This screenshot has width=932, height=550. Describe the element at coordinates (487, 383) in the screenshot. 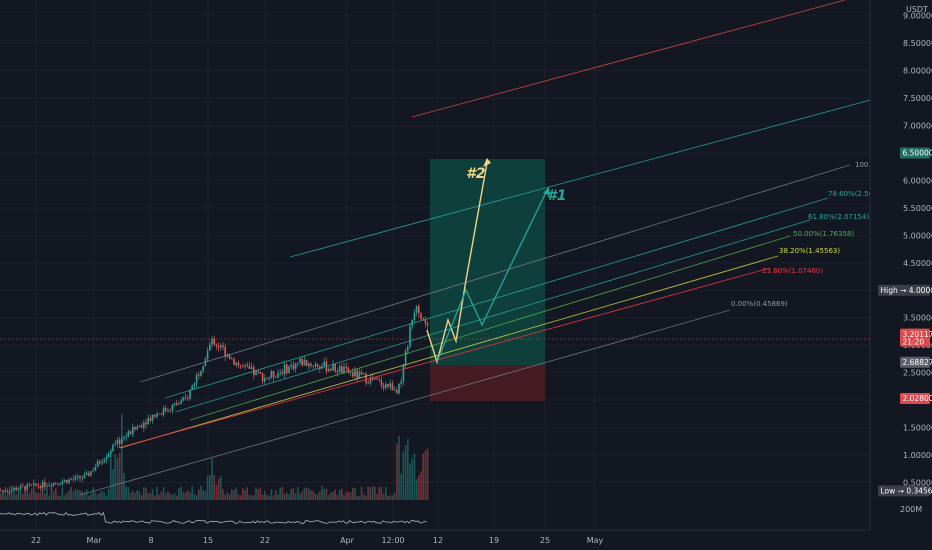

I see `stop-zone` at that location.